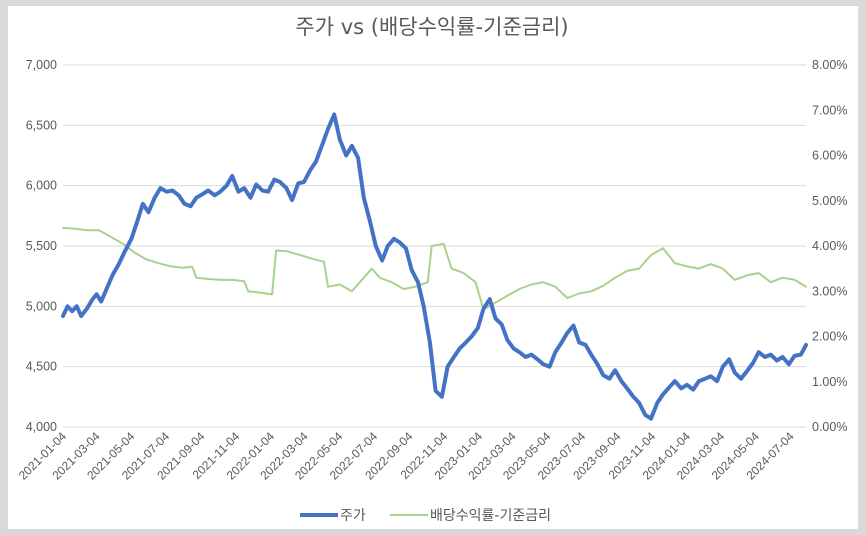  I want to click on y-left-tick-label: 5,500, so click(41, 246).